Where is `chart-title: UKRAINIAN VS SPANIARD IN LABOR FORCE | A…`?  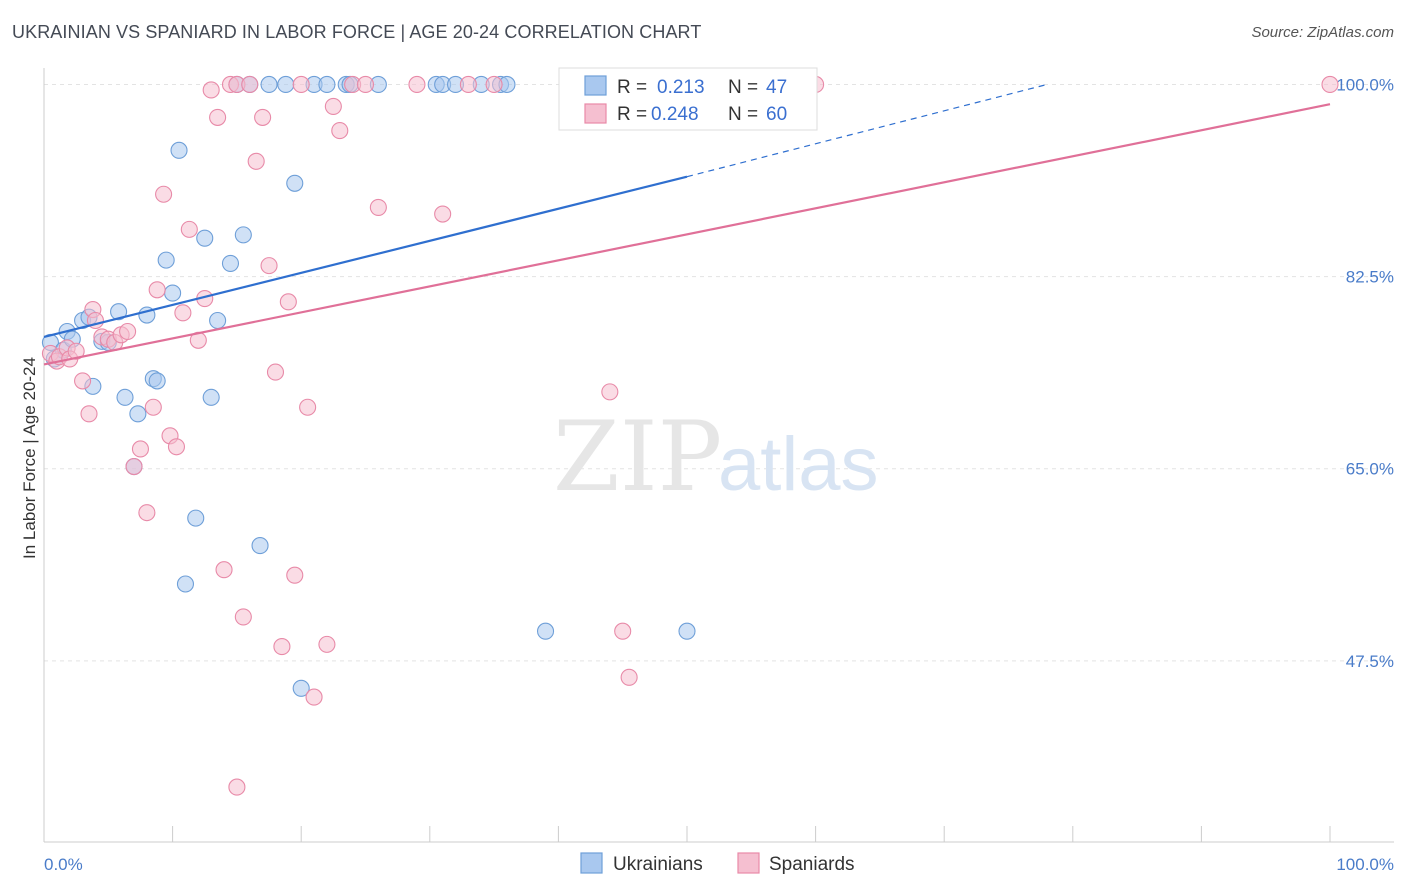 chart-title: UKRAINIAN VS SPANIARD IN LABOR FORCE | A… is located at coordinates (357, 32).